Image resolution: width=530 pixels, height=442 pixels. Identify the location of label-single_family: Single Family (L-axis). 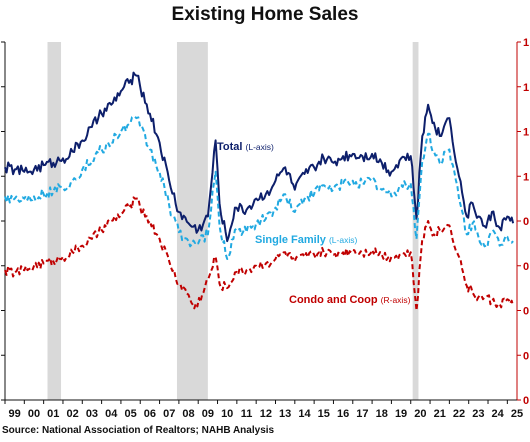
(306, 240).